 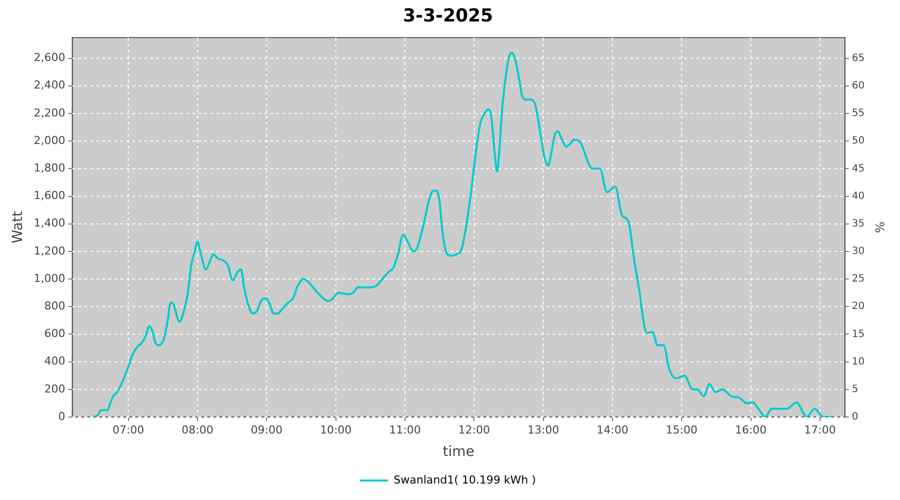 What do you see at coordinates (858, 196) in the screenshot?
I see `y2-tick-label: 40` at bounding box center [858, 196].